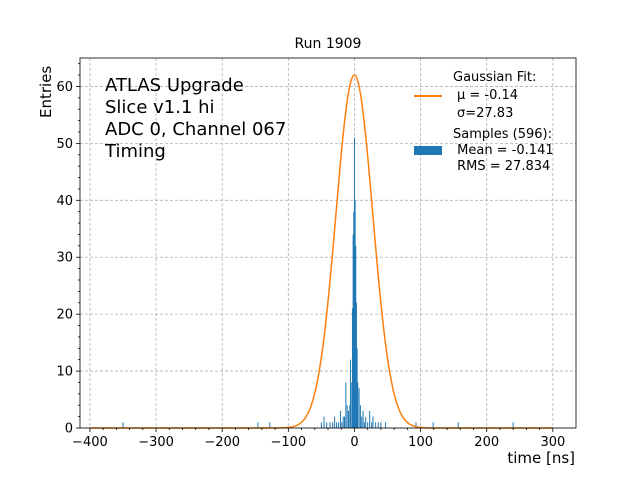 The image size is (640, 480). What do you see at coordinates (69, 429) in the screenshot?
I see `y-tick-label: 0` at bounding box center [69, 429].